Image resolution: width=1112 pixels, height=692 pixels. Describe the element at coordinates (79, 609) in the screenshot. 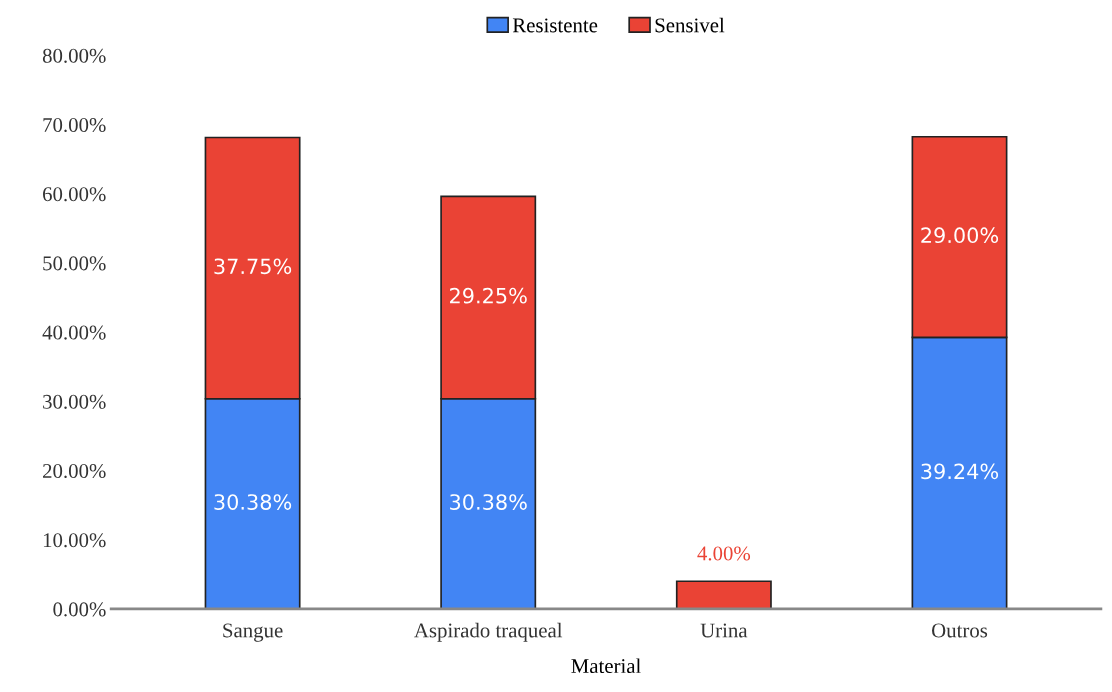

I see `y-tick-label: 0.00%` at that location.